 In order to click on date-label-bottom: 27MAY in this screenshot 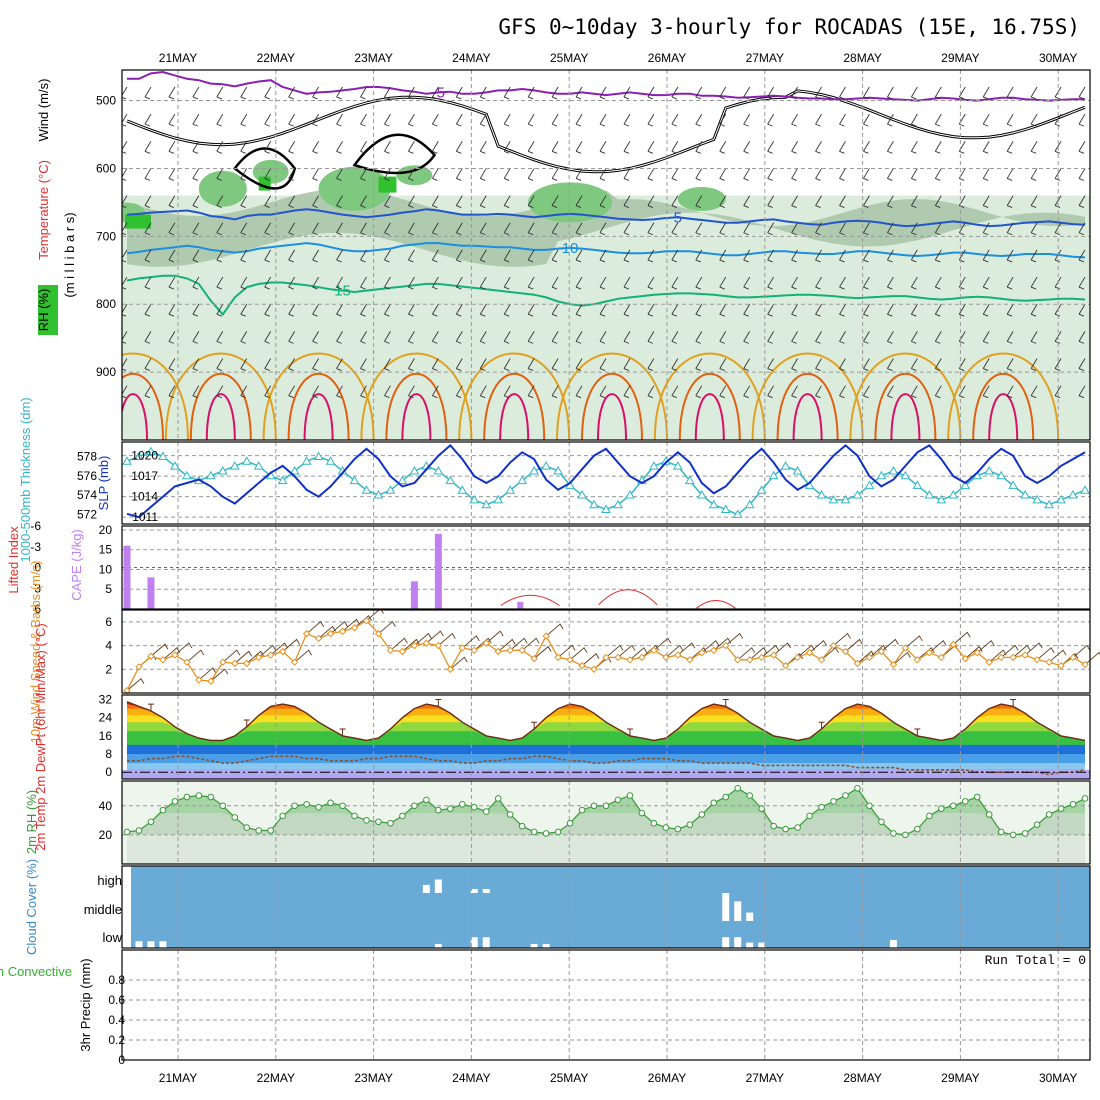, I will do `click(765, 1078)`.